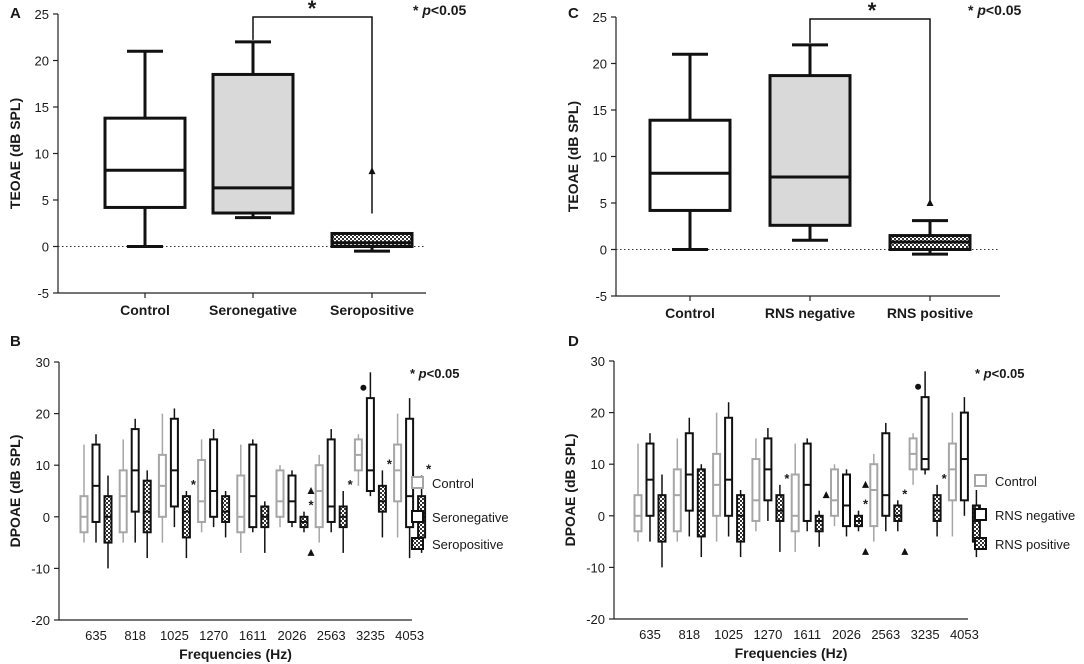 The image size is (1084, 664). I want to click on legend-item-rns-negative: RNS negative, so click(1024, 515).